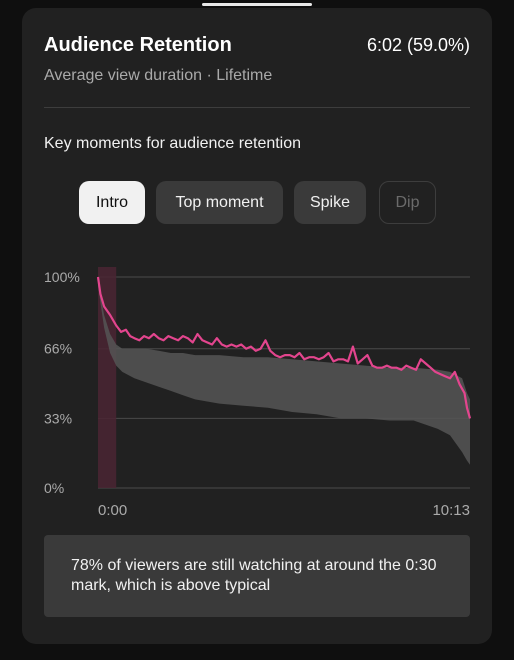 The width and height of the screenshot is (514, 660). I want to click on y-axis-tick-labels: 100% 66% 33% 0%, so click(62, 382).